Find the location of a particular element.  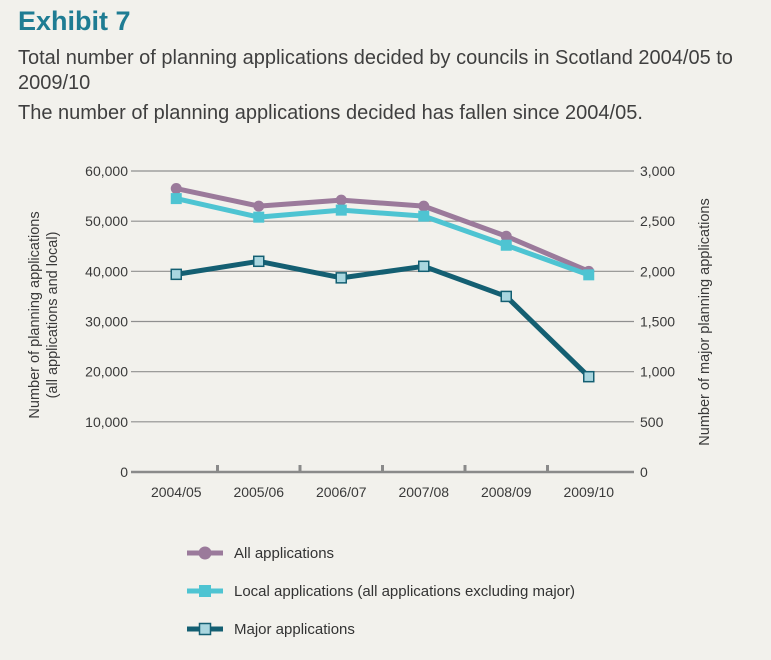

right-tick-label: 2,500 is located at coordinates (657, 221).